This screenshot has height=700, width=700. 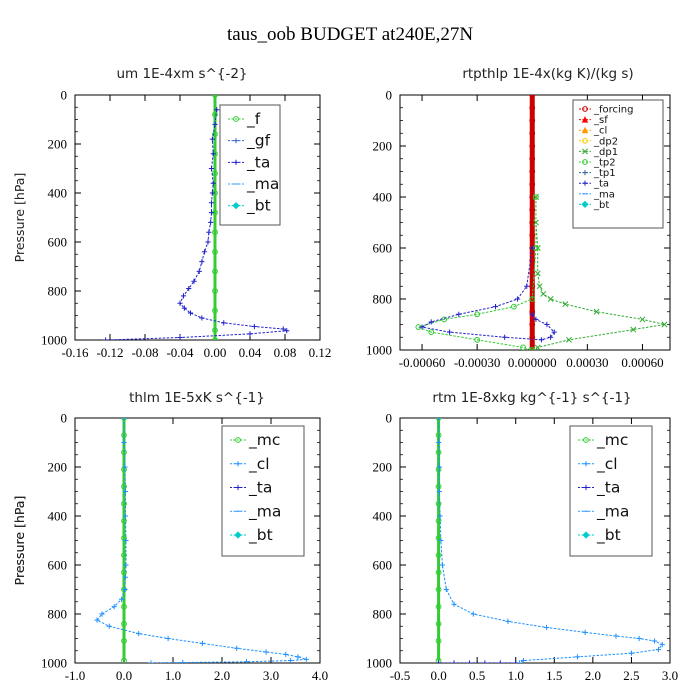 I want to click on legend-label: _ta, so click(x=260, y=488).